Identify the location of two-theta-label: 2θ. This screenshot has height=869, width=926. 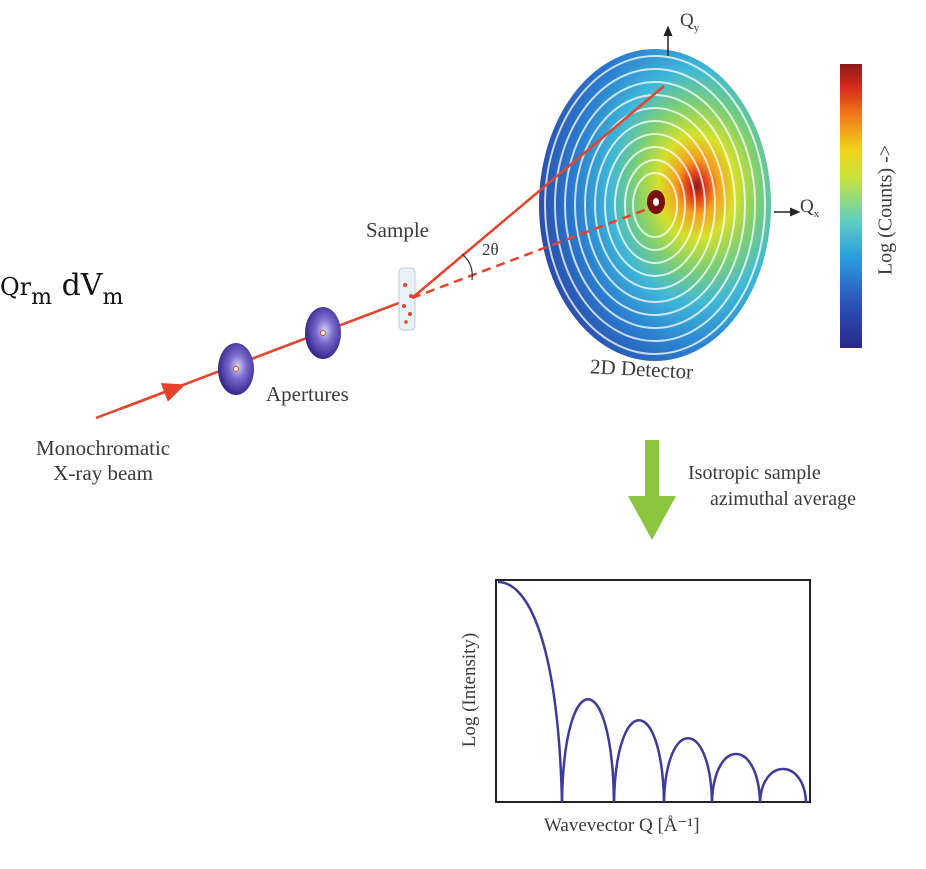
(490, 249).